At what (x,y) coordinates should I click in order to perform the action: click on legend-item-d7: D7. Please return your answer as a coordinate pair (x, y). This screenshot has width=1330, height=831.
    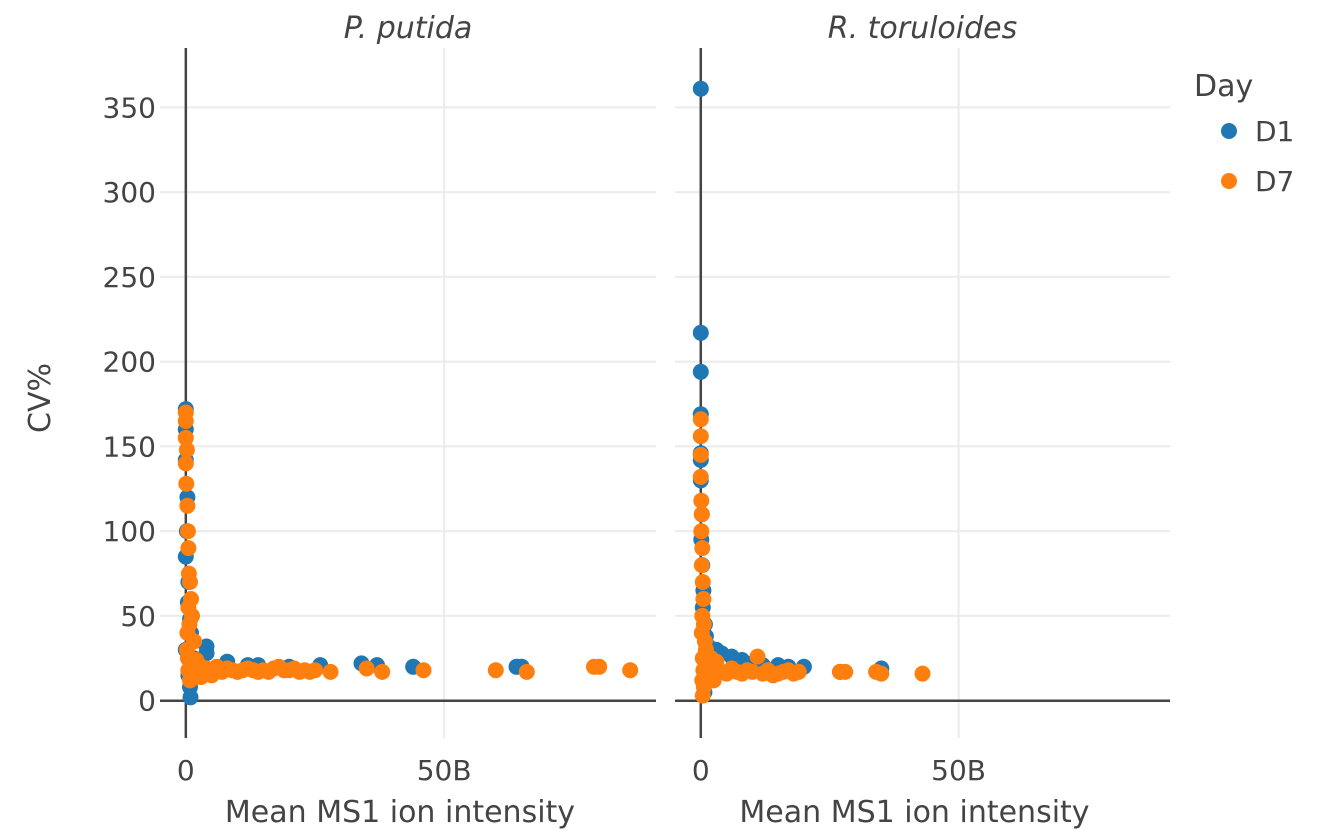
    Looking at the image, I should click on (1257, 181).